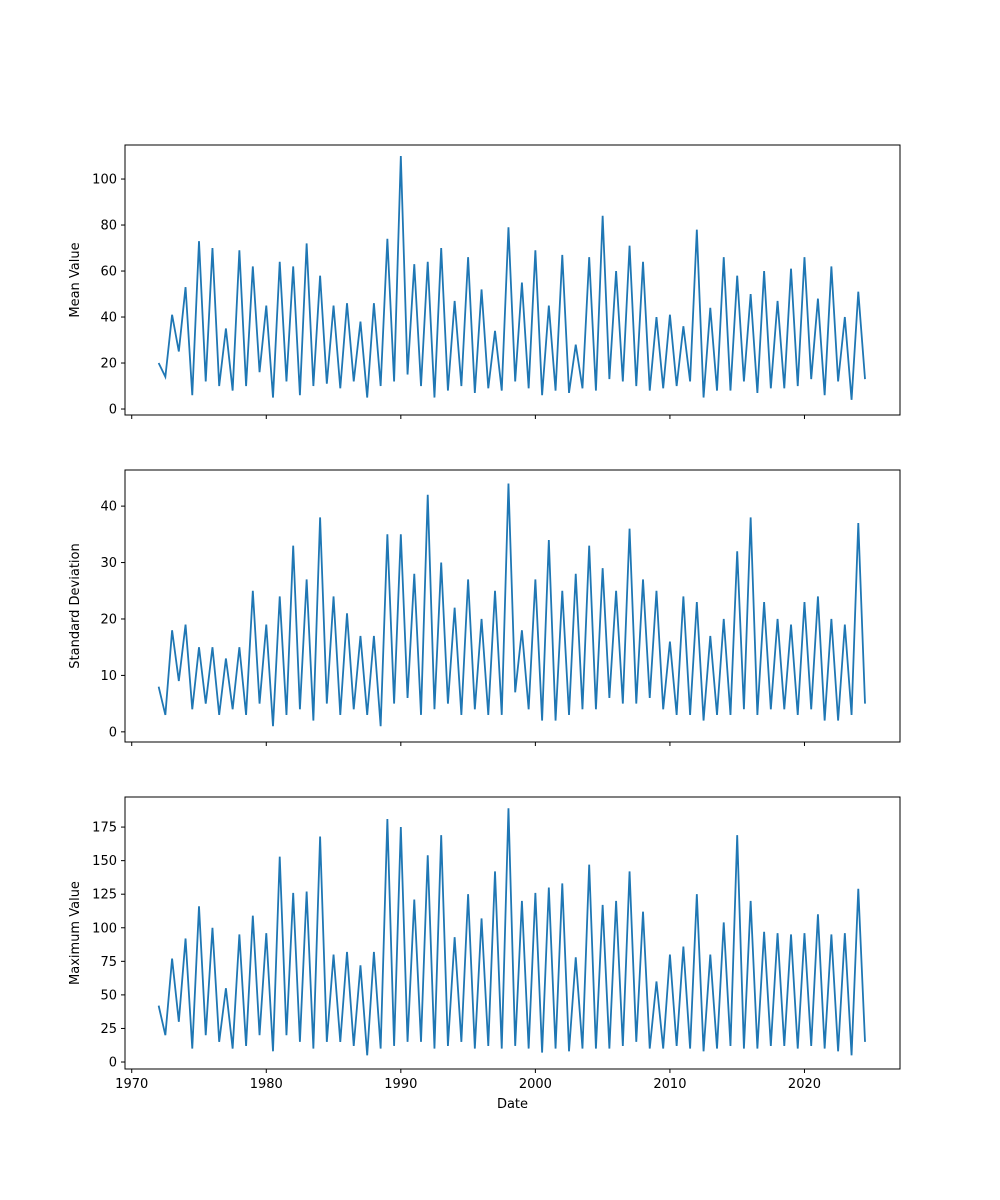 This screenshot has width=1000, height=1200. I want to click on x-tick-label: 1970, so click(131, 1084).